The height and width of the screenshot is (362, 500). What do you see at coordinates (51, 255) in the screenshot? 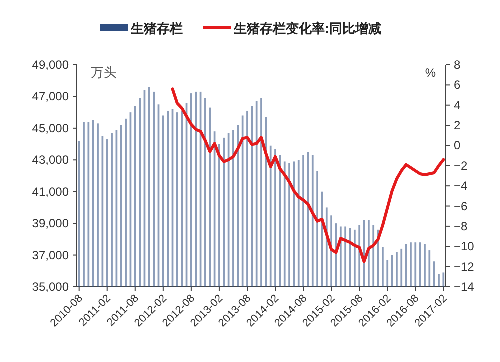
I see `y-tick-label: 37,000` at bounding box center [51, 255].